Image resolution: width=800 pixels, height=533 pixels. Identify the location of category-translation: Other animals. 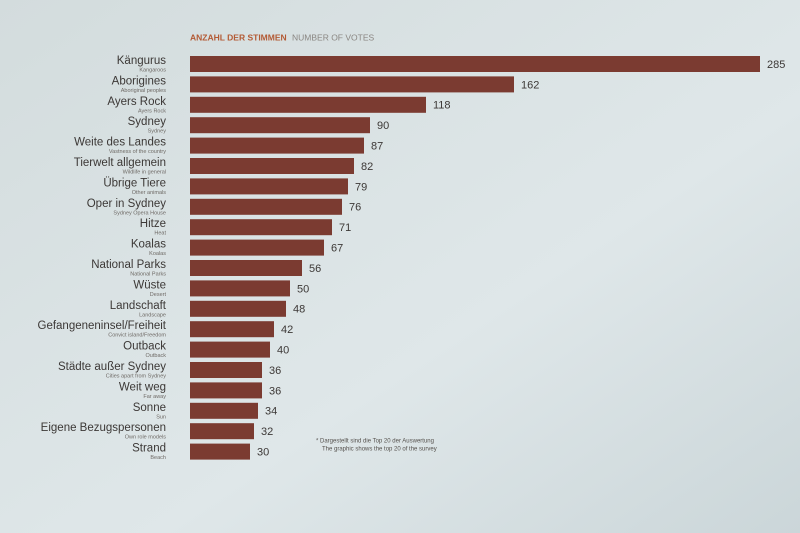
(149, 193).